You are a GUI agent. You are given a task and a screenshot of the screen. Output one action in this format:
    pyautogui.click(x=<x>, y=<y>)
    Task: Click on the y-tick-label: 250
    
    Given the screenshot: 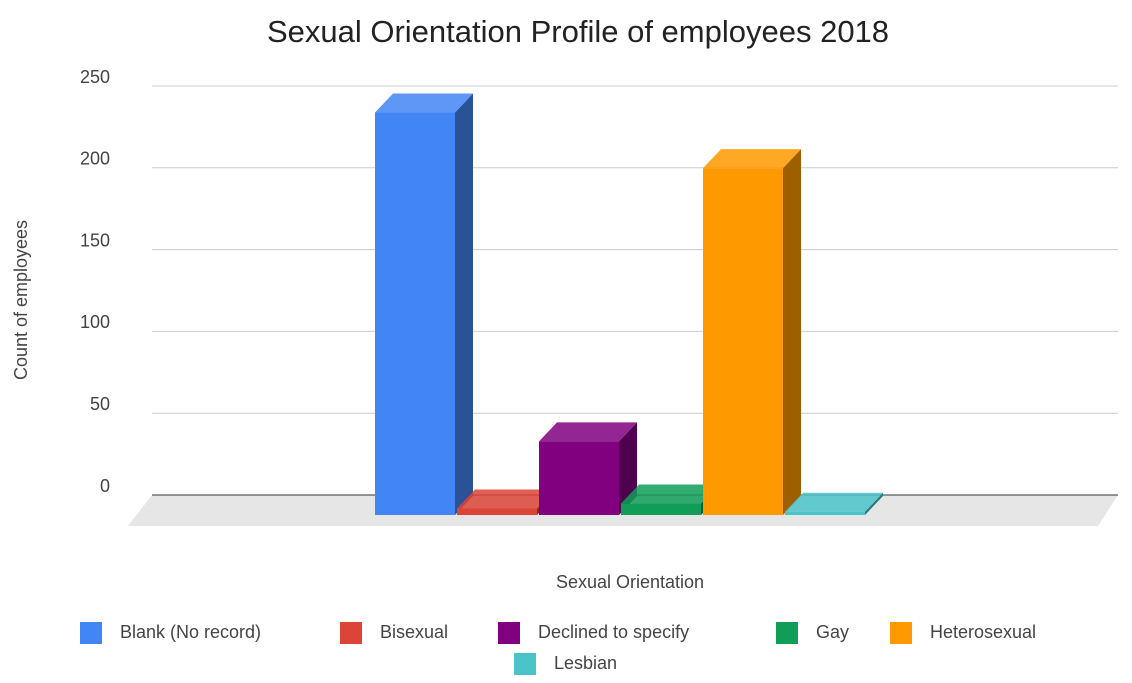 What is the action you would take?
    pyautogui.click(x=95, y=77)
    